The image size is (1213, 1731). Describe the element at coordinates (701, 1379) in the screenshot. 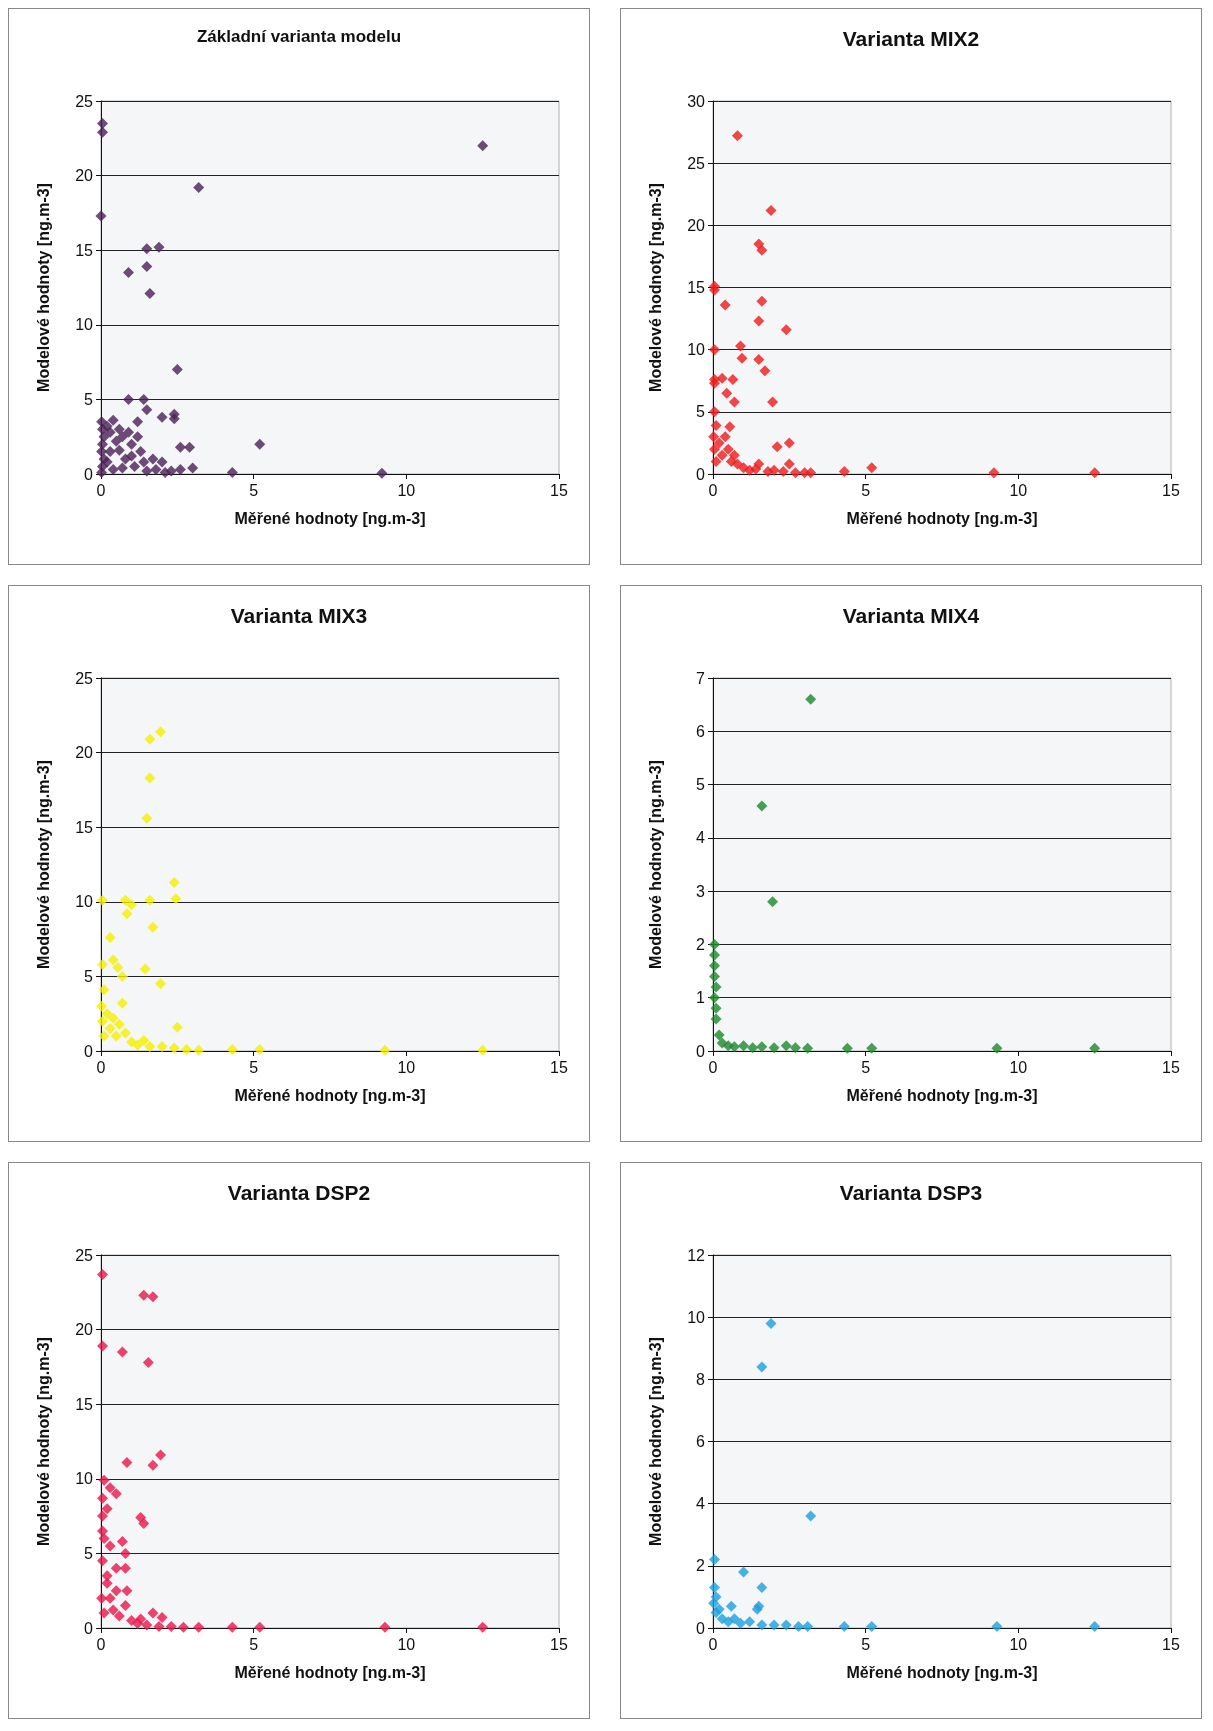

I see `y-tick-label: 8` at that location.